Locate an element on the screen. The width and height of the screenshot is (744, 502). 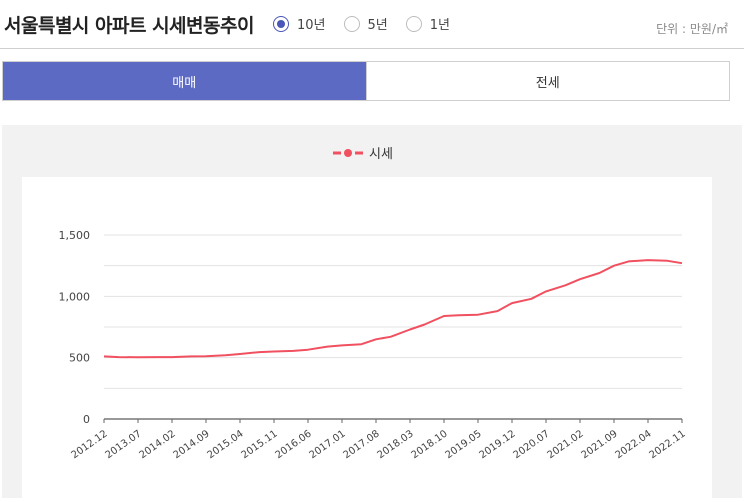
y-tick-label: 500 is located at coordinates (79, 358).